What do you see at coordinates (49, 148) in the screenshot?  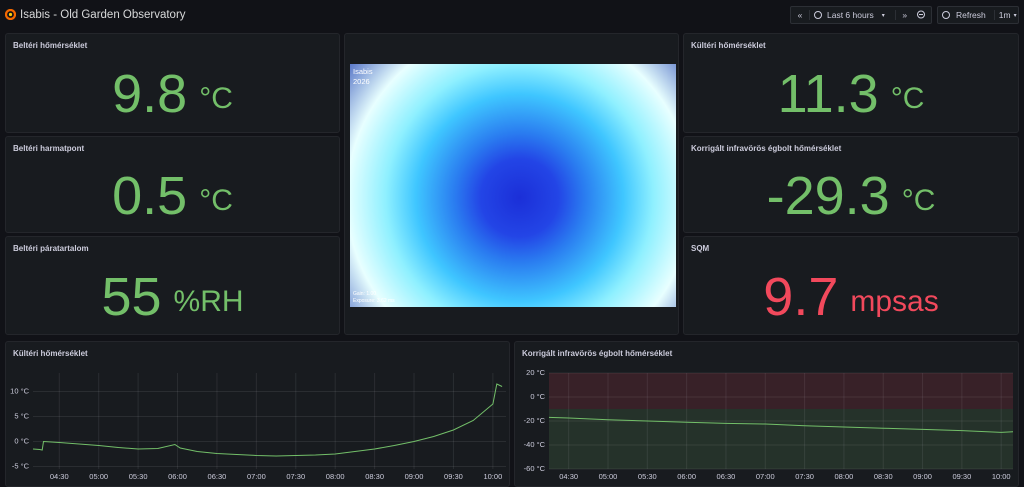 I see `panel-title: Beltéri harmatpont` at bounding box center [49, 148].